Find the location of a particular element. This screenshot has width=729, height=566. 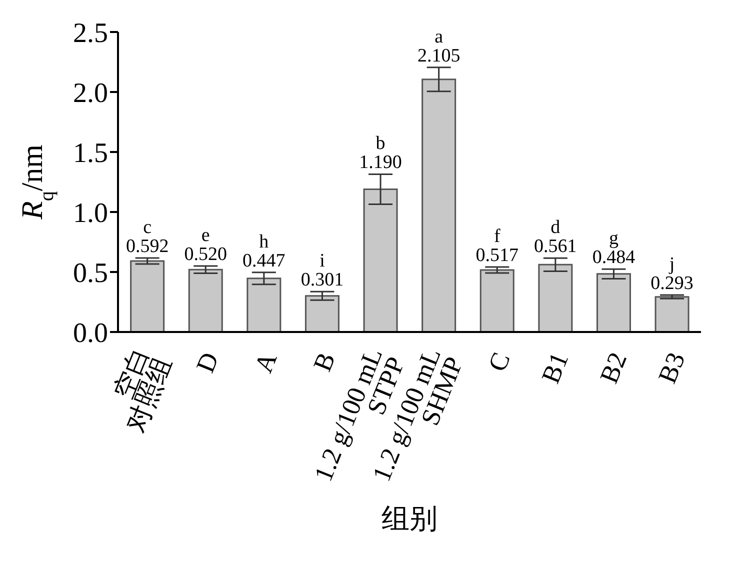

y-tick-label: 2.0 is located at coordinates (90, 93).